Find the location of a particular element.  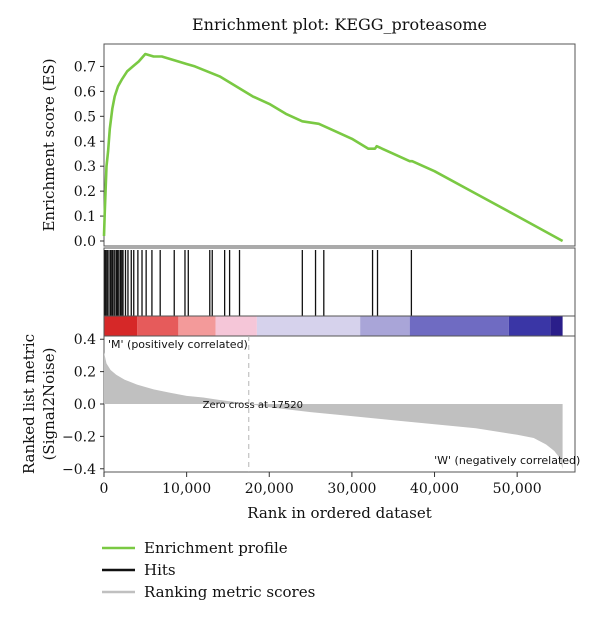

es-y-tick-label: 0.0 is located at coordinates (85, 242).